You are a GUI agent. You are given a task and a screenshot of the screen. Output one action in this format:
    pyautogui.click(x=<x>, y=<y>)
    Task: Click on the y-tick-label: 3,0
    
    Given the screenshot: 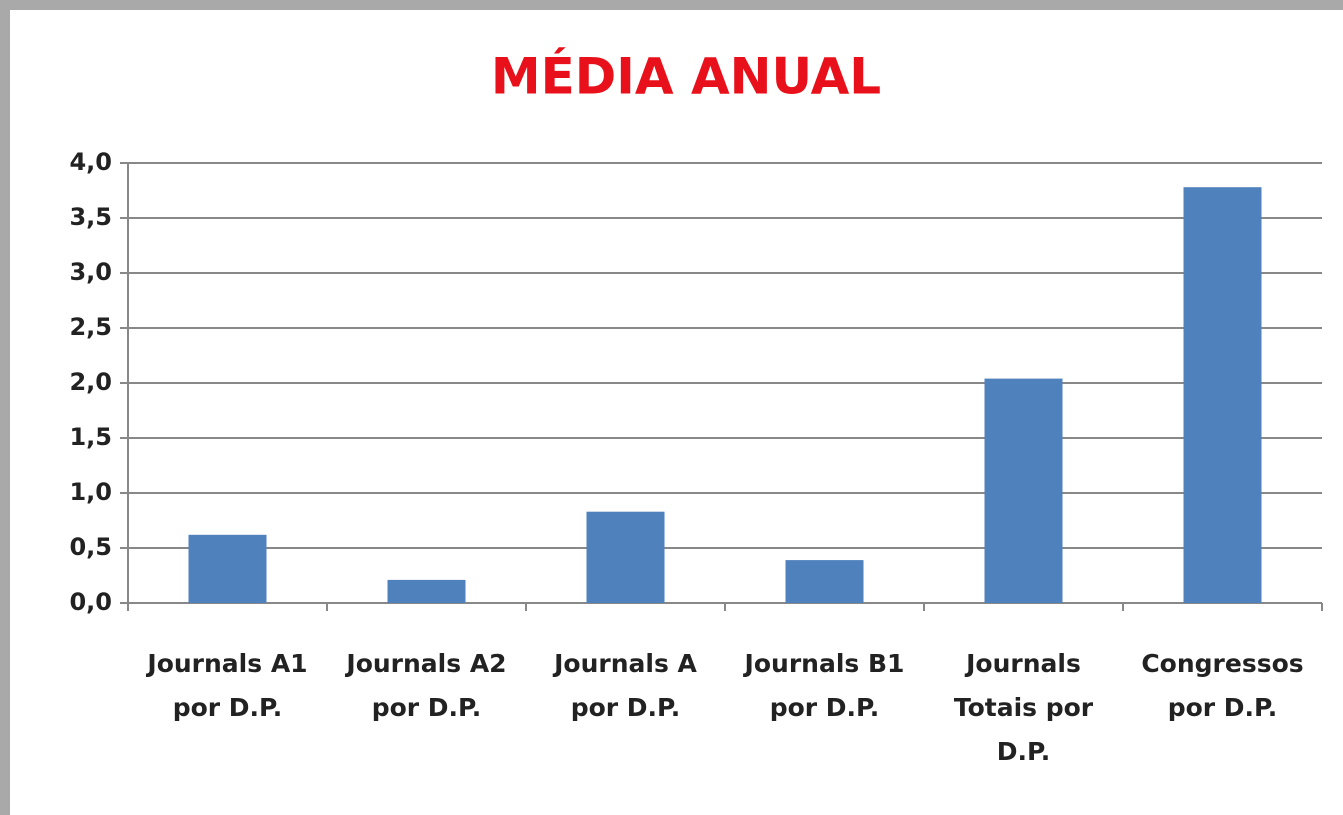 What is the action you would take?
    pyautogui.click(x=90, y=272)
    